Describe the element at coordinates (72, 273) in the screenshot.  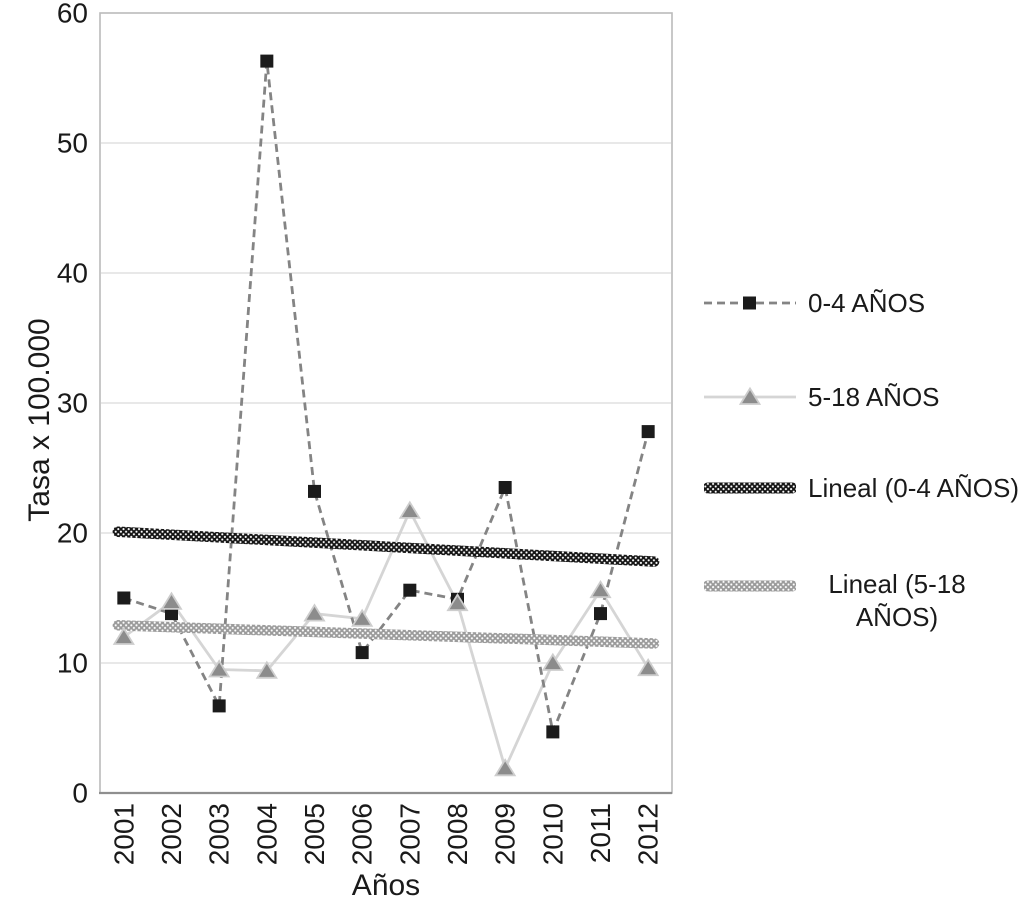
I see `y-tick-label: 40` at that location.